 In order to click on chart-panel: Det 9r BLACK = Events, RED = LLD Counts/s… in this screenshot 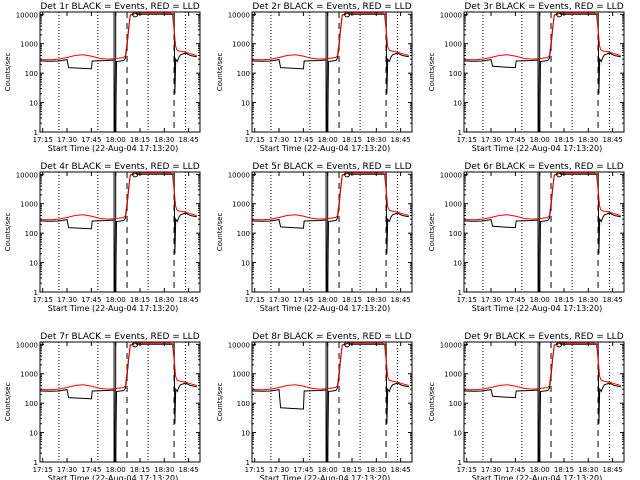, I will do `click(526, 406)`.